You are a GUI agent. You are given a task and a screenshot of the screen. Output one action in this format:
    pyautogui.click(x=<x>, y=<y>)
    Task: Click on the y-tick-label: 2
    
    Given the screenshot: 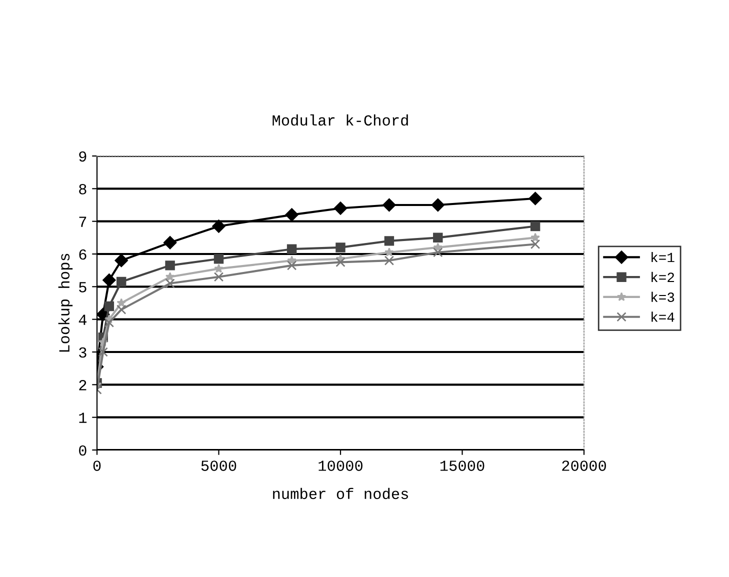 What is the action you would take?
    pyautogui.click(x=82, y=385)
    